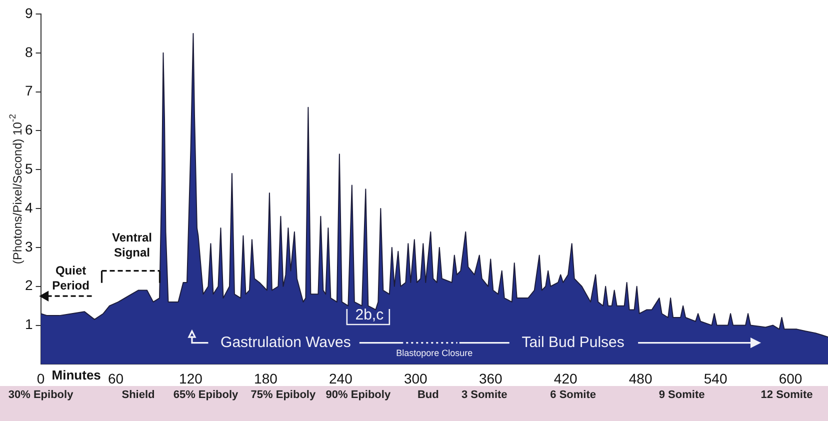 Image resolution: width=828 pixels, height=421 pixels. What do you see at coordinates (285, 342) in the screenshot?
I see `annotation: Gastrulation Waves` at bounding box center [285, 342].